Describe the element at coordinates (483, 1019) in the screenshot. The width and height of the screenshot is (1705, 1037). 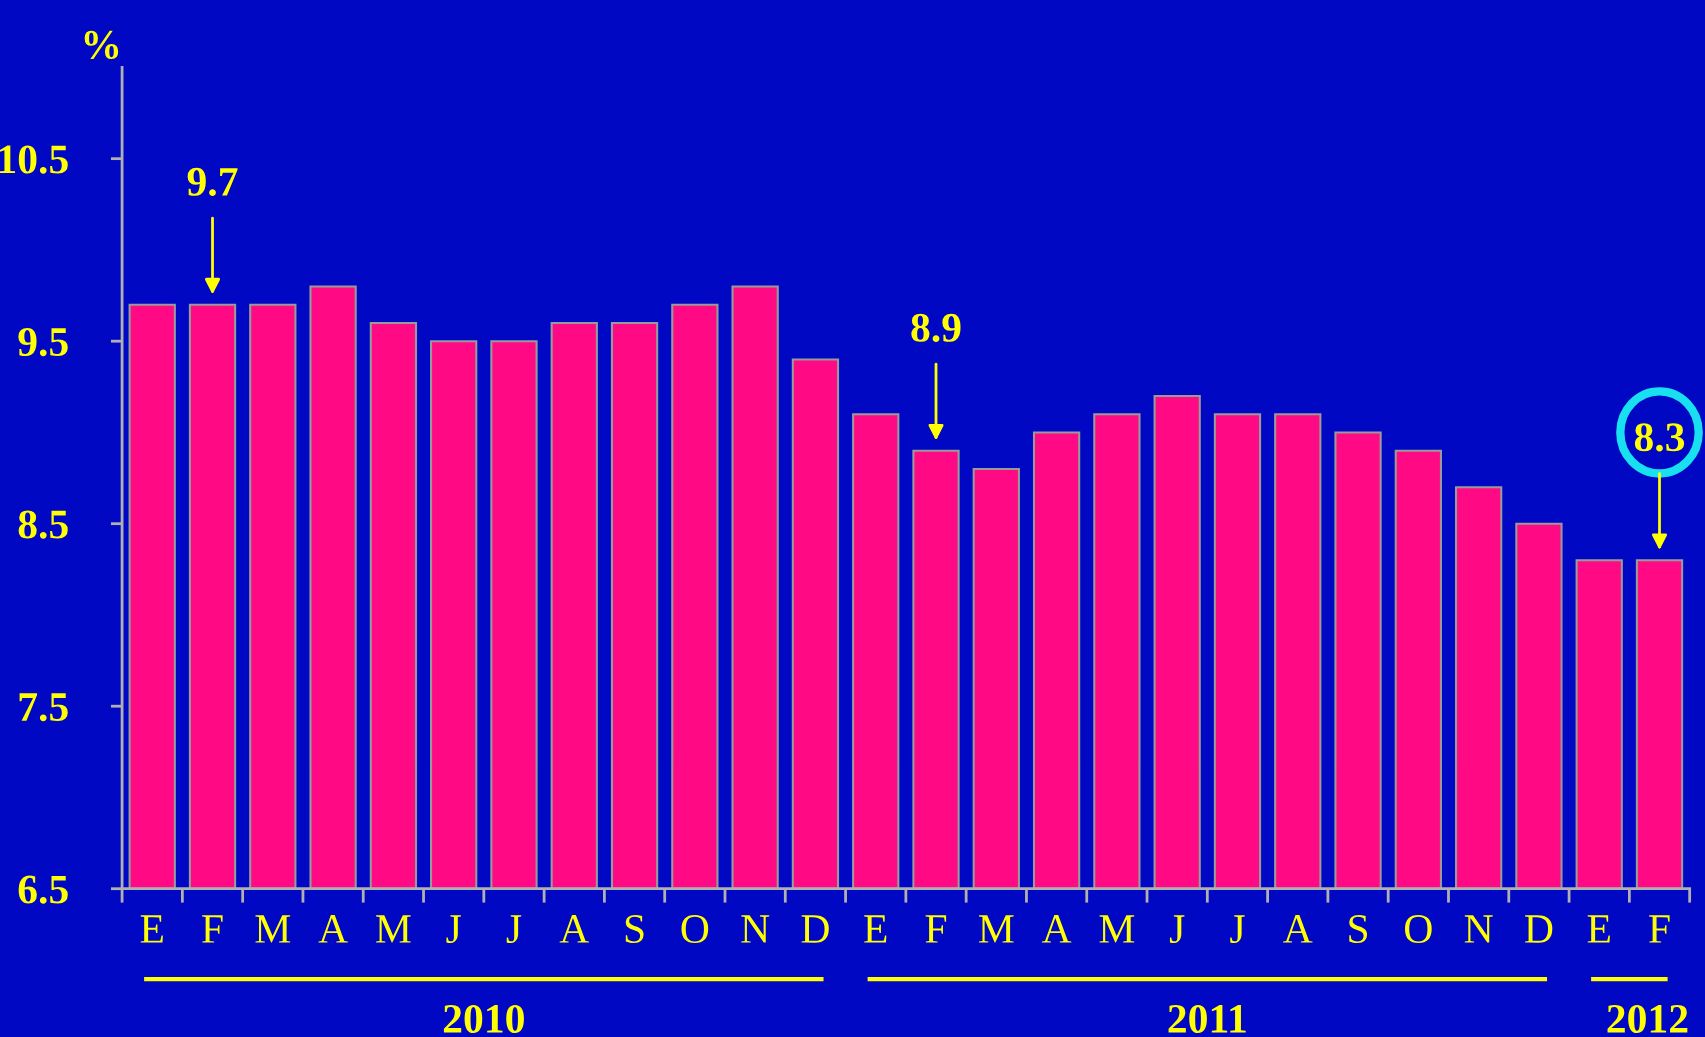
I see `text: 2010` at that location.